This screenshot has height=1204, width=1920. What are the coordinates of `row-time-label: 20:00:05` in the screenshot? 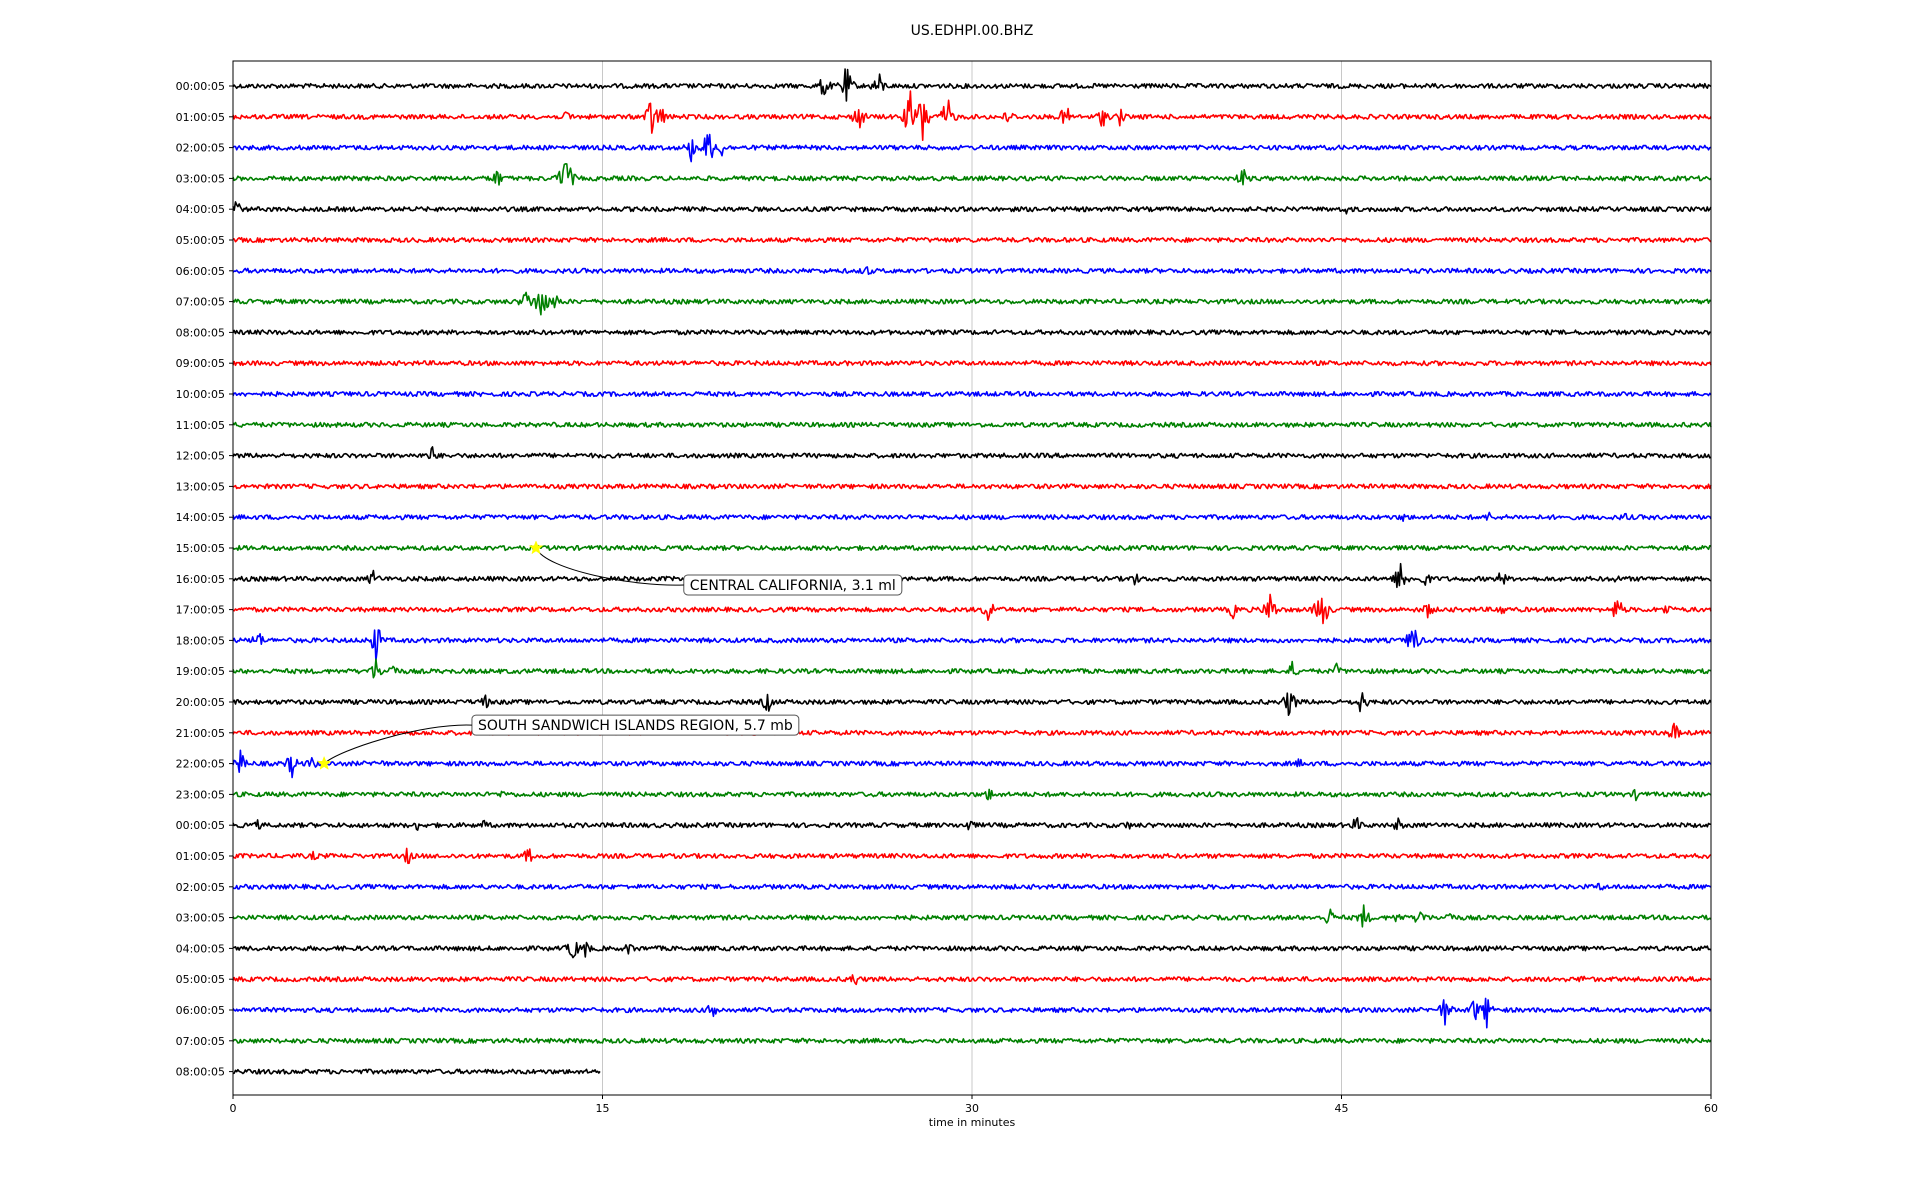 It's located at (200, 702).